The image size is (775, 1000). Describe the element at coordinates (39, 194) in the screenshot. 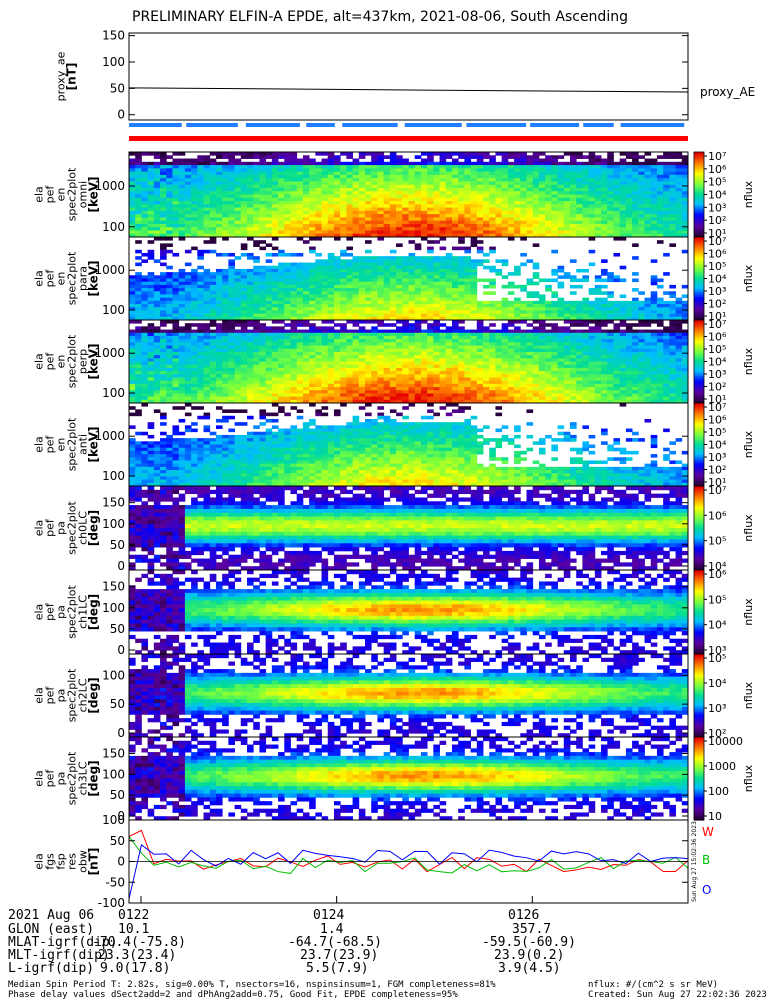

I see `y-axis-label-line: ela` at that location.